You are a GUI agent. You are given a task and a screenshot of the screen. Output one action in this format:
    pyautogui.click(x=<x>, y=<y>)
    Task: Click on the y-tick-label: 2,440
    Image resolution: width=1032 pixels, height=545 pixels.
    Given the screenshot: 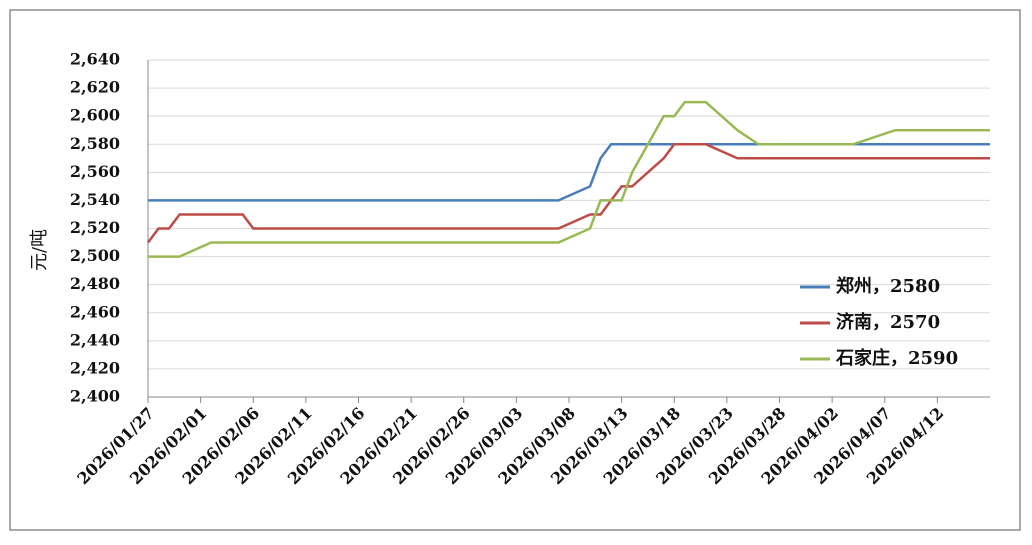 What is the action you would take?
    pyautogui.click(x=95, y=339)
    